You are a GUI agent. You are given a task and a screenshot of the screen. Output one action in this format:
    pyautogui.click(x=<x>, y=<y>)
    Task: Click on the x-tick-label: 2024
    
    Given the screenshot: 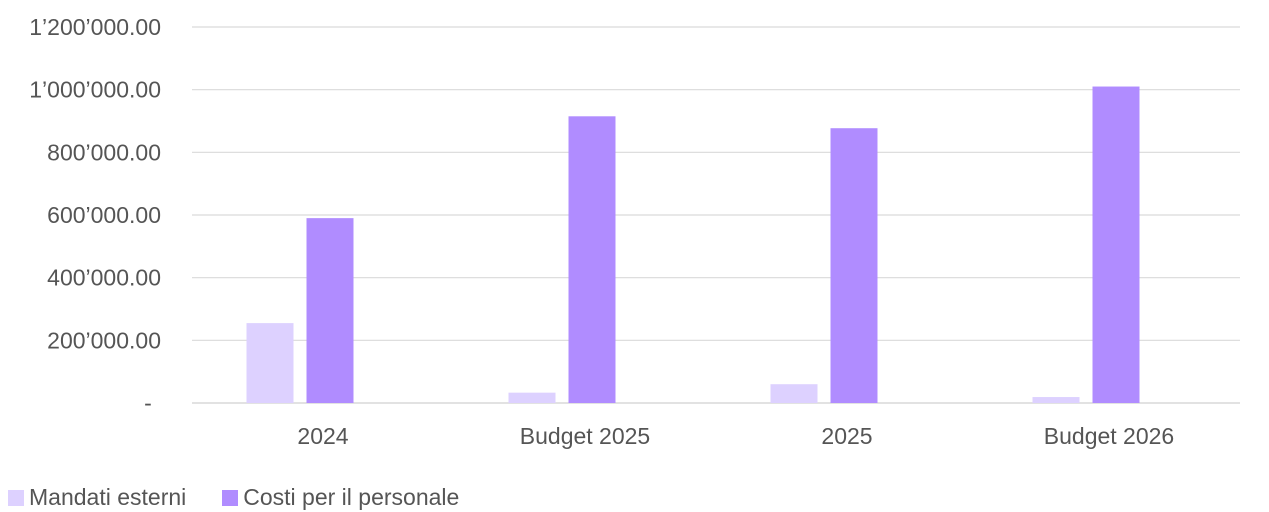 What is the action you would take?
    pyautogui.click(x=322, y=436)
    